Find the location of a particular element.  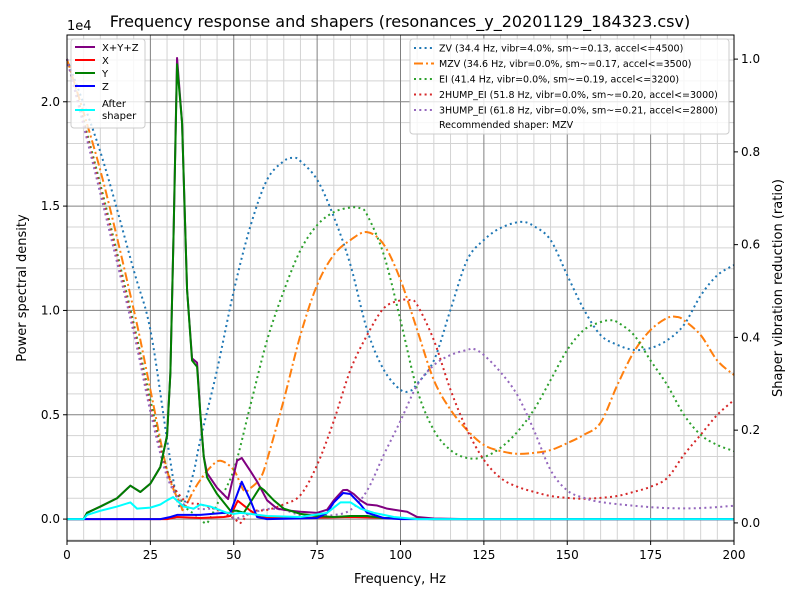

legend-label: Y is located at coordinates (105, 74).